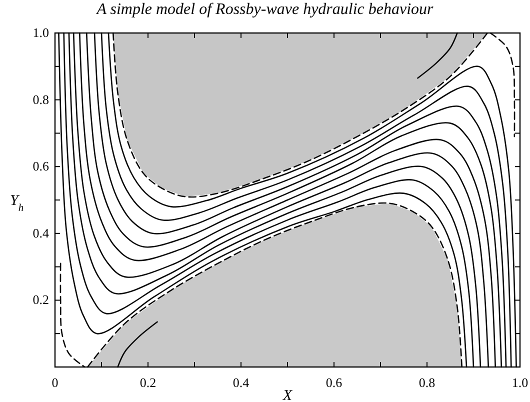 The height and width of the screenshot is (402, 530). I want to click on x-tick-label: 0.4, so click(241, 382).